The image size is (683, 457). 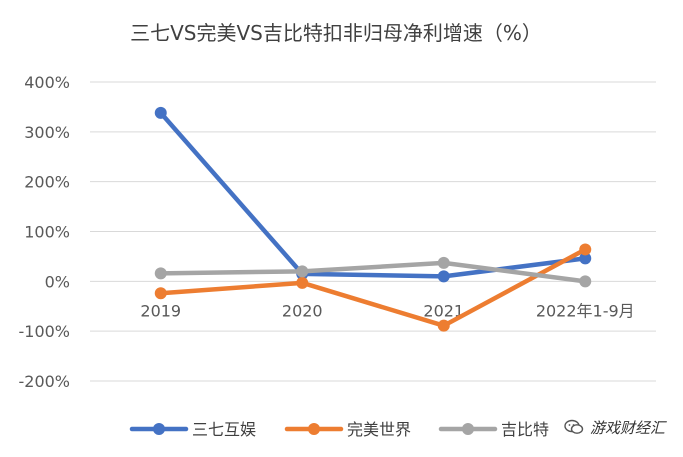 I want to click on y-tick-label: 200%, so click(x=47, y=182).